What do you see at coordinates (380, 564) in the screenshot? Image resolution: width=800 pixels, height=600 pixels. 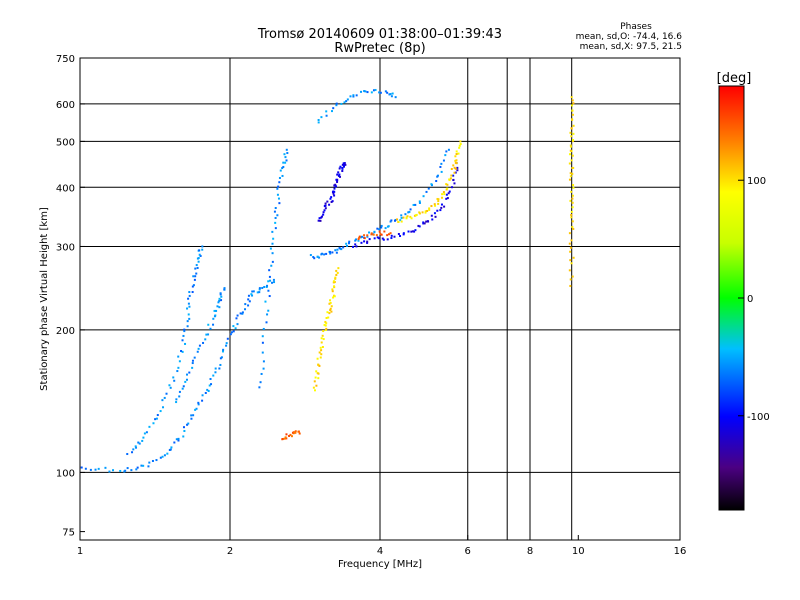 I see `x-axis-label: Frequency [MHz]` at bounding box center [380, 564].